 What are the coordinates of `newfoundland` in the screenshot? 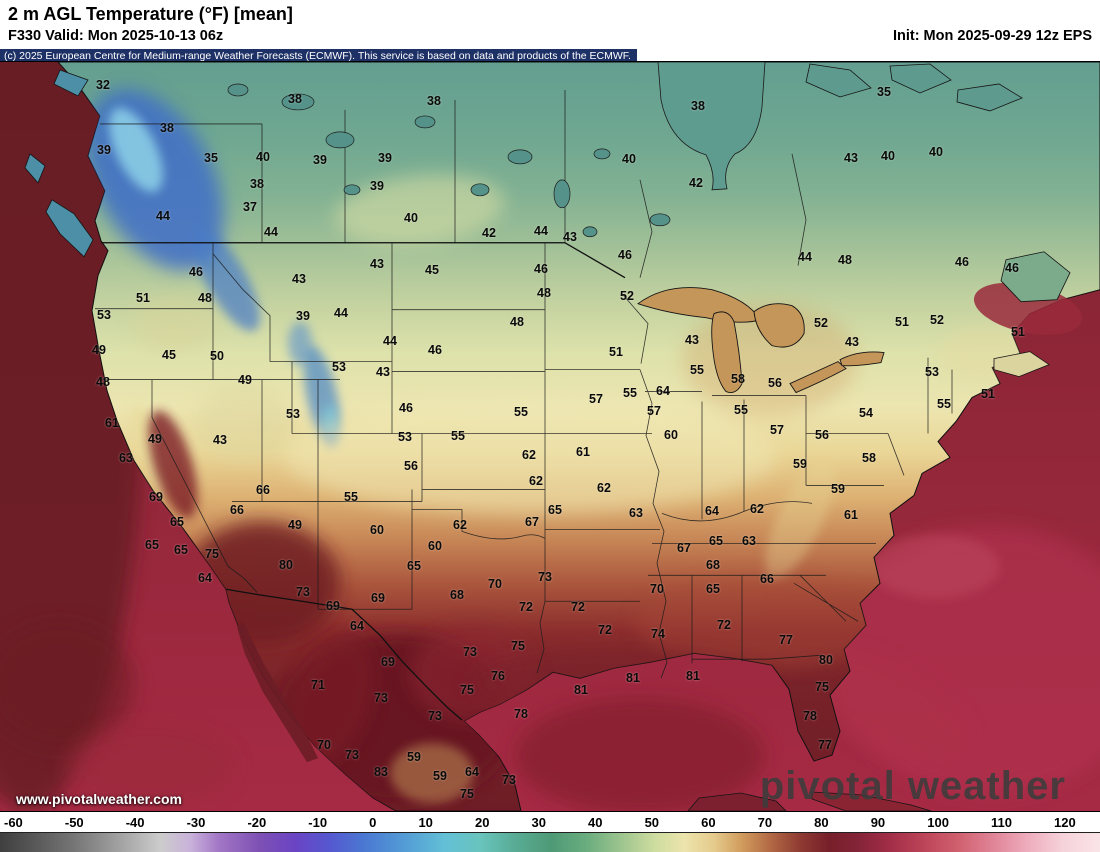 It's located at (1035, 277).